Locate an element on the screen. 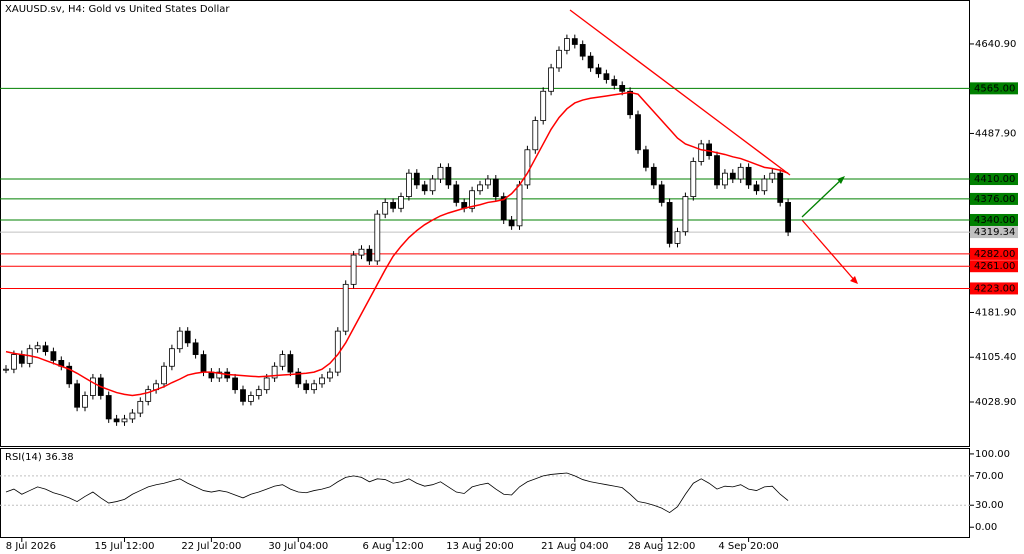 Image resolution: width=1024 pixels, height=554 pixels. current-price-label: 4319.34 is located at coordinates (994, 232).